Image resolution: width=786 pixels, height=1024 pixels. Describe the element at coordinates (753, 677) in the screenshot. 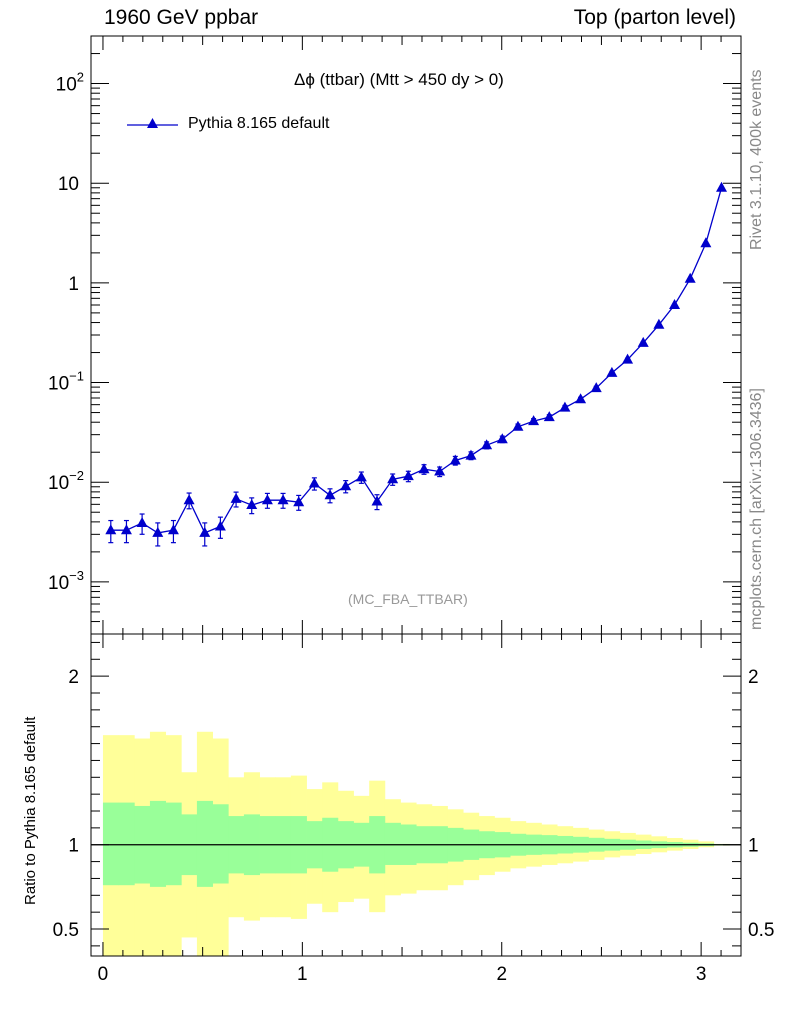

I see `ratio-y-tick-label-right: 2` at that location.